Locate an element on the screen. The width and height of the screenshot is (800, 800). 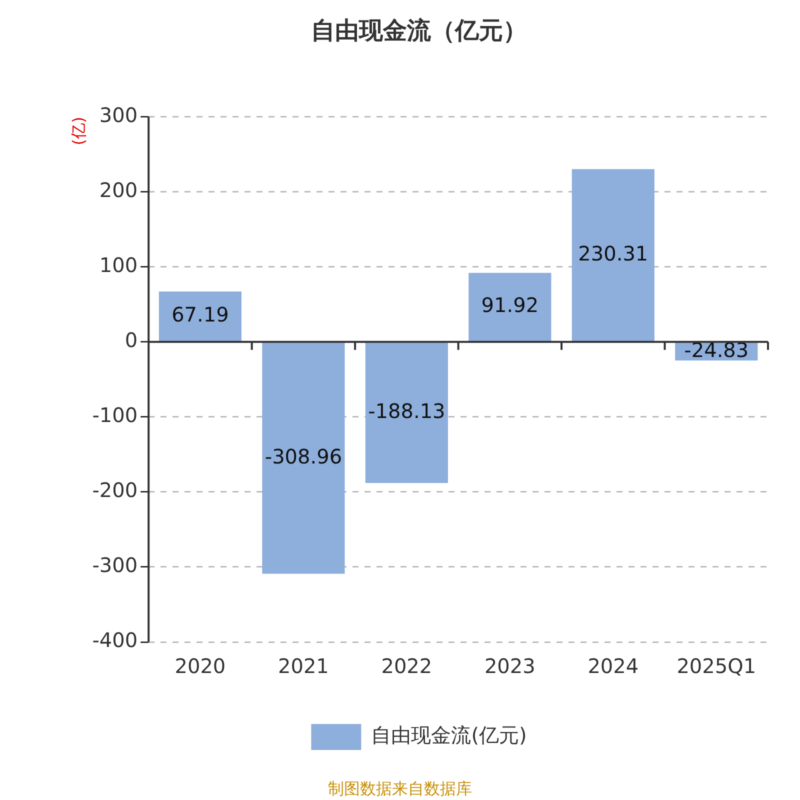
y-tick-label: 200 is located at coordinates (118, 190).